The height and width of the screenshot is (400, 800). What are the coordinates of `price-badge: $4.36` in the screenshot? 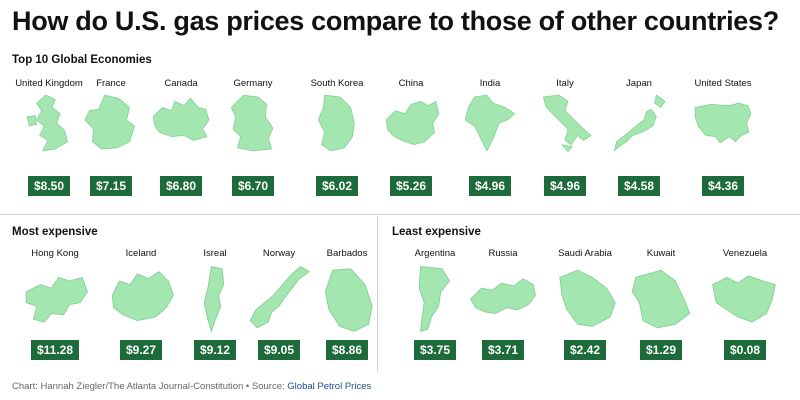 It's located at (723, 186).